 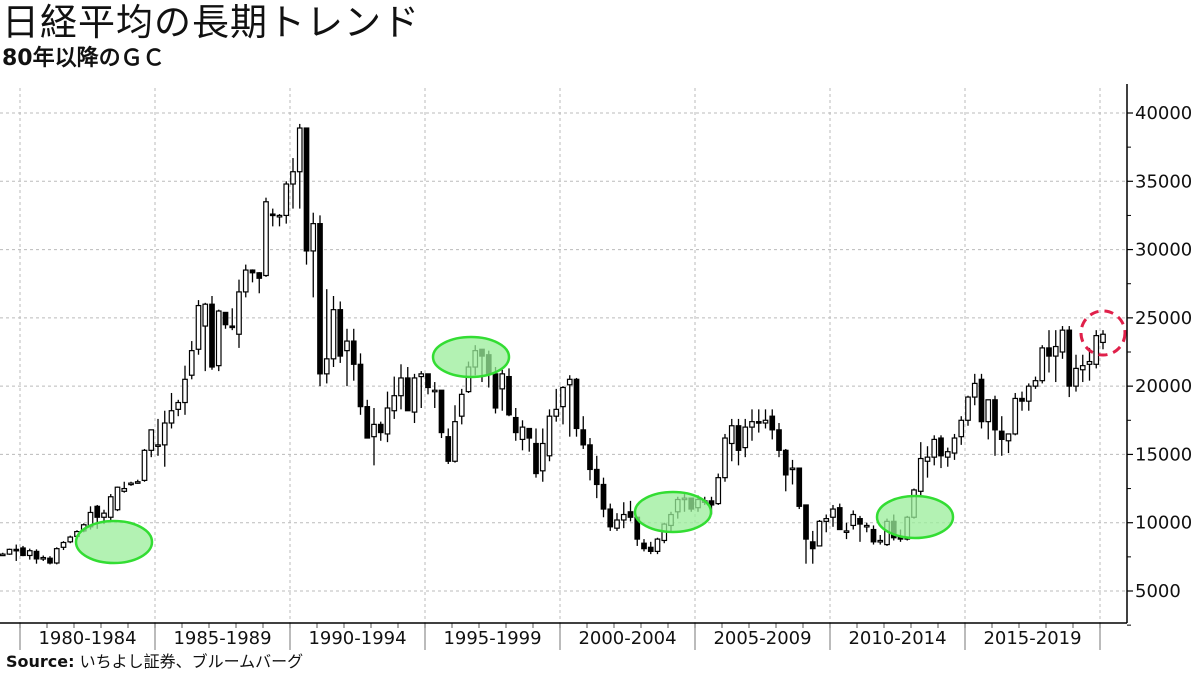 I want to click on y-tick-label: 5000, so click(x=1158, y=591).